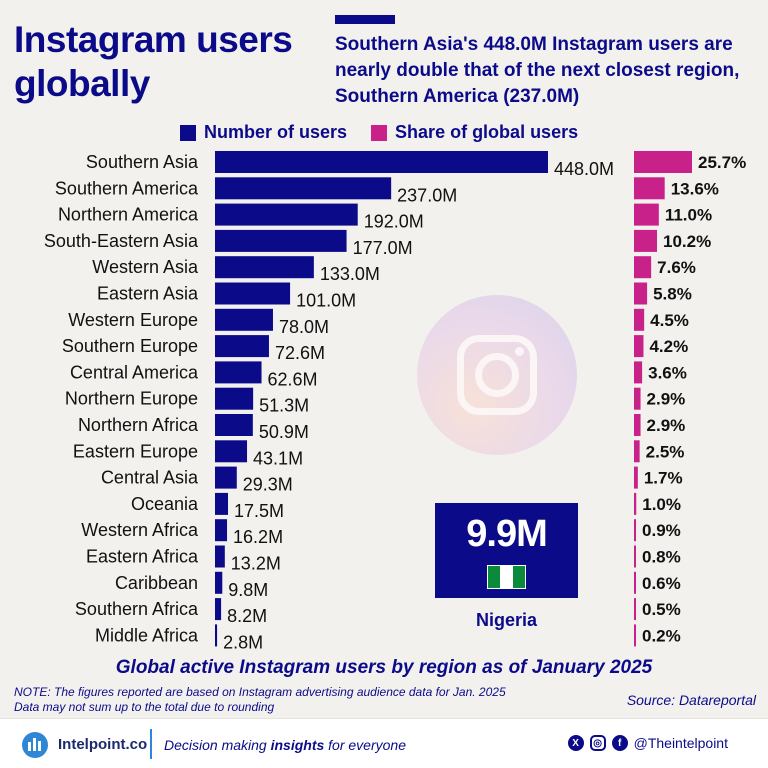 The height and width of the screenshot is (768, 768). Describe the element at coordinates (666, 399) in the screenshot. I see `share-value-northern-europe: 2.9%` at that location.